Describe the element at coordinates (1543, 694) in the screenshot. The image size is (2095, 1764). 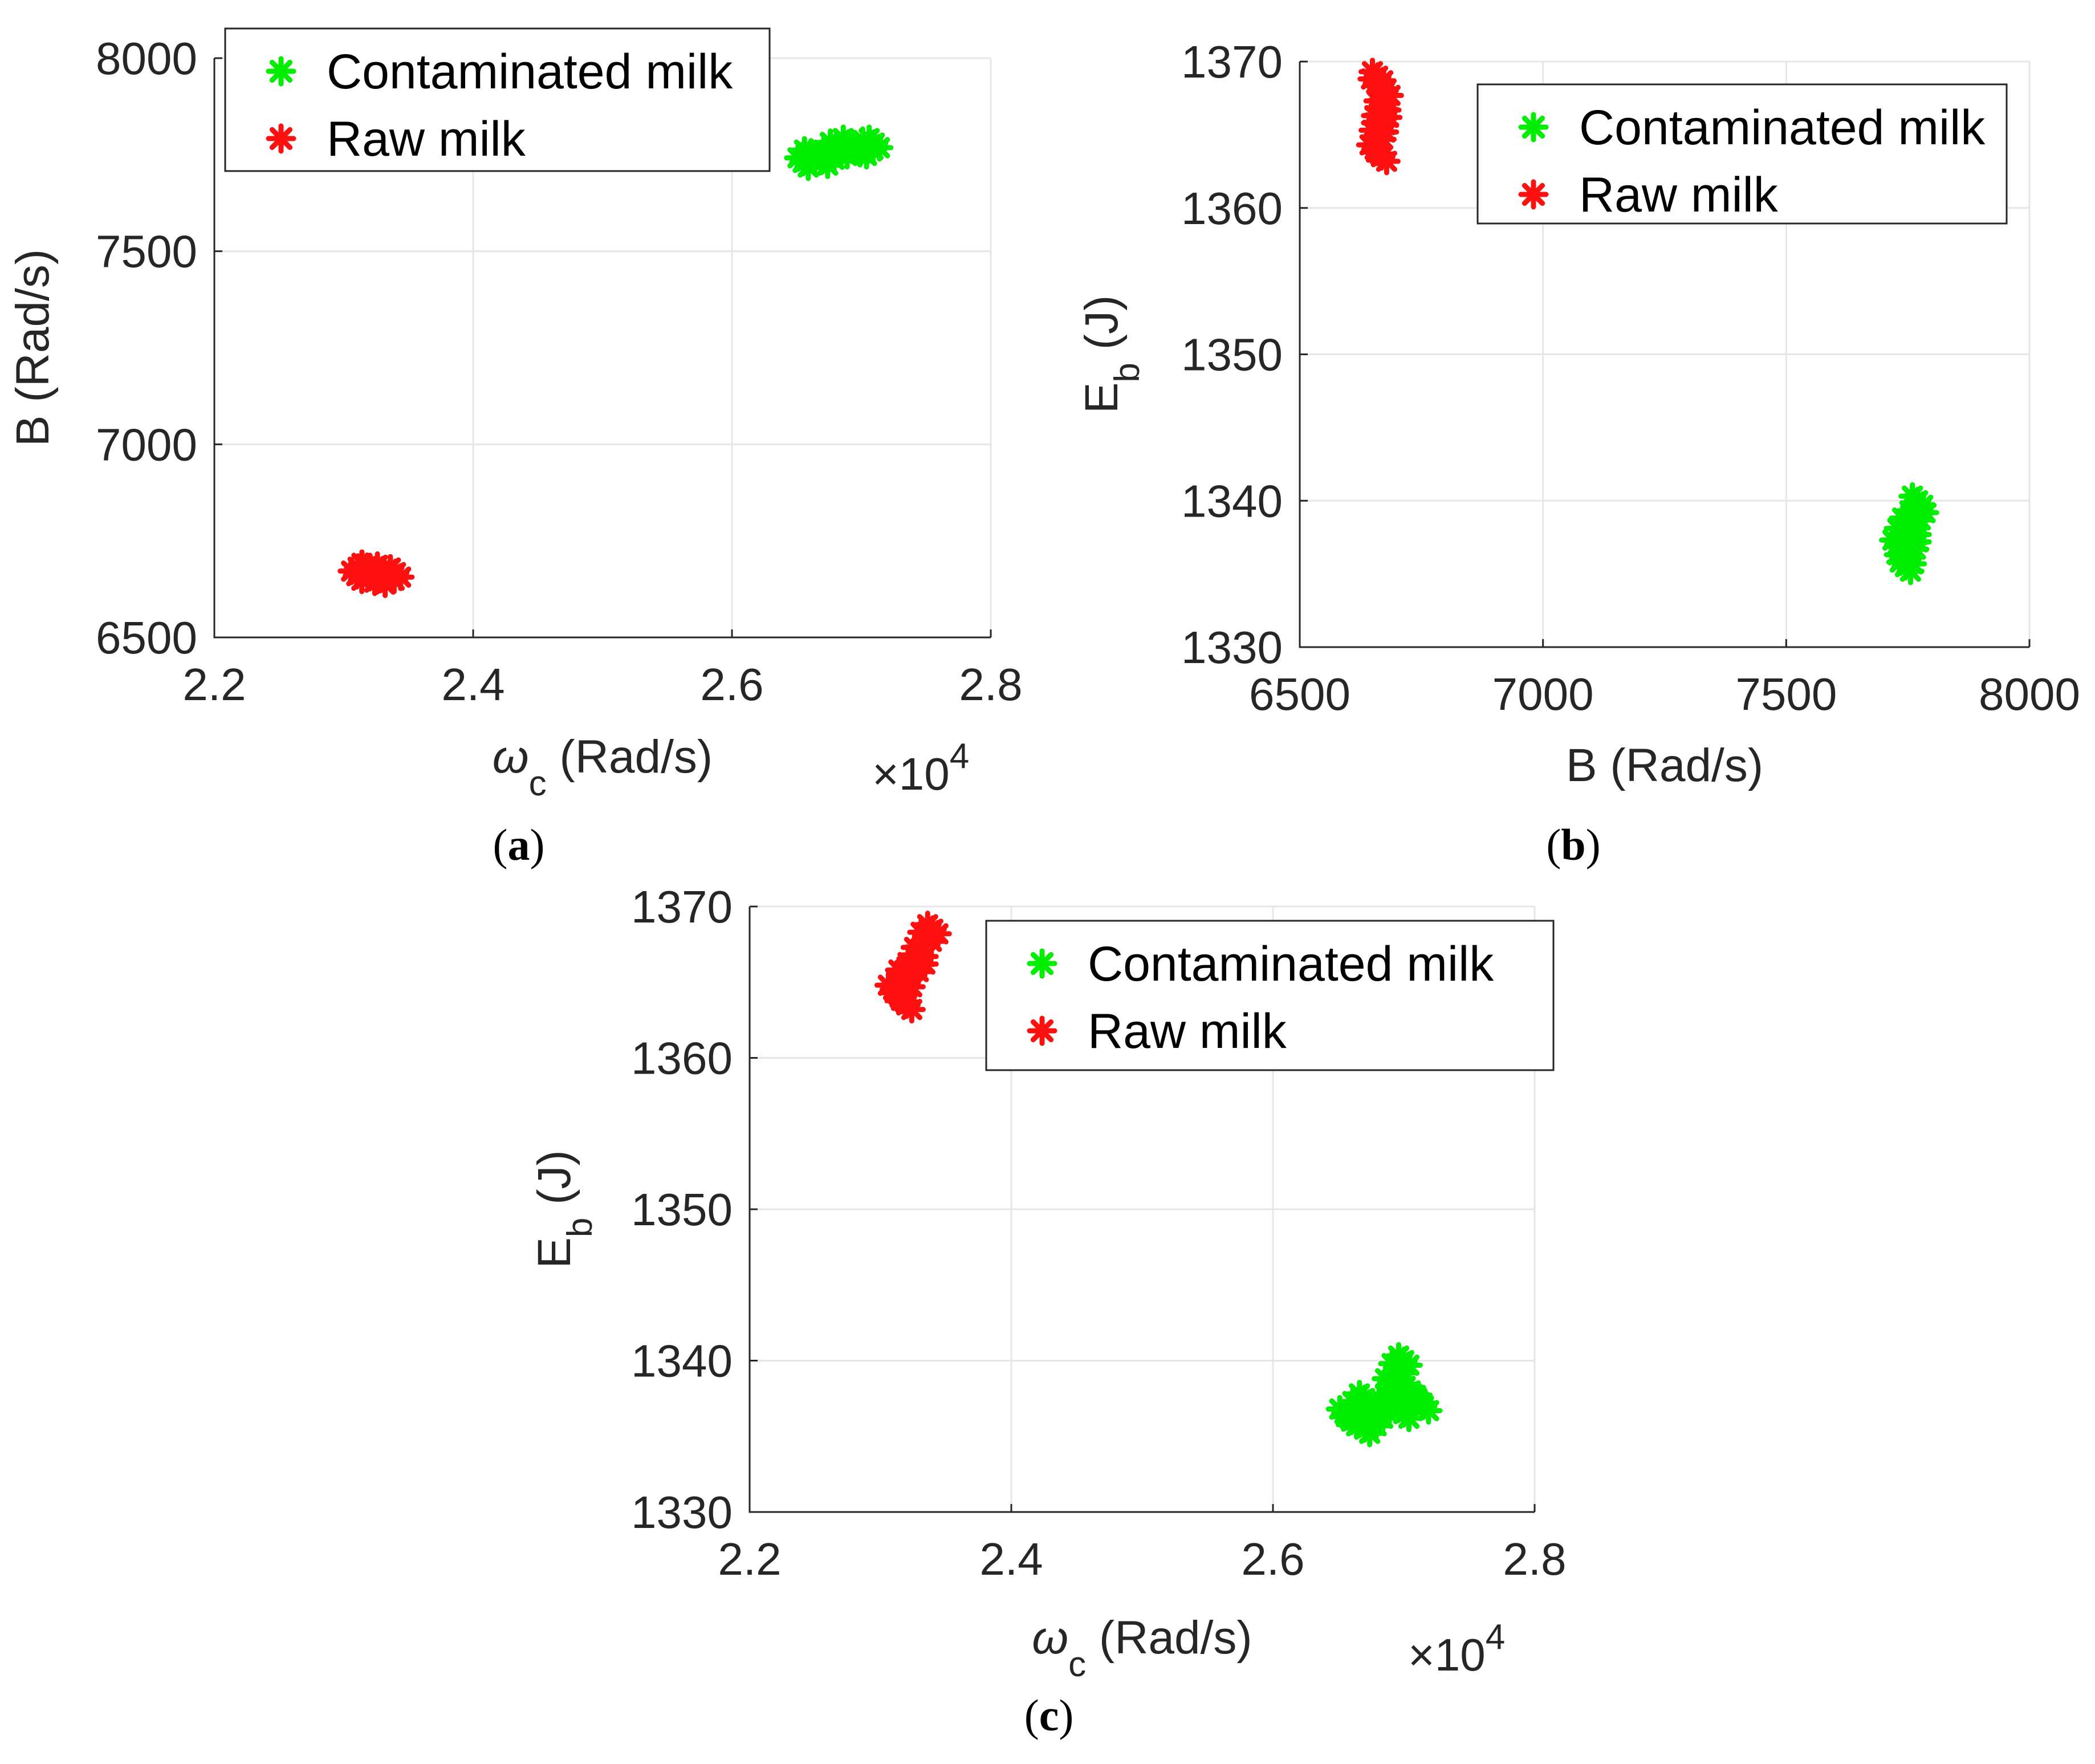
I see `x-tick-label: 7000` at that location.